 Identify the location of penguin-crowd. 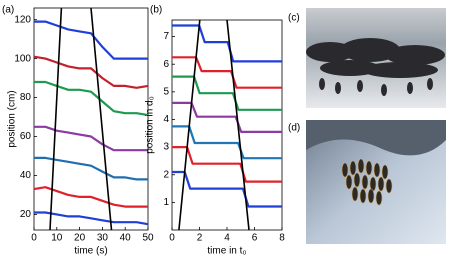
(375, 67).